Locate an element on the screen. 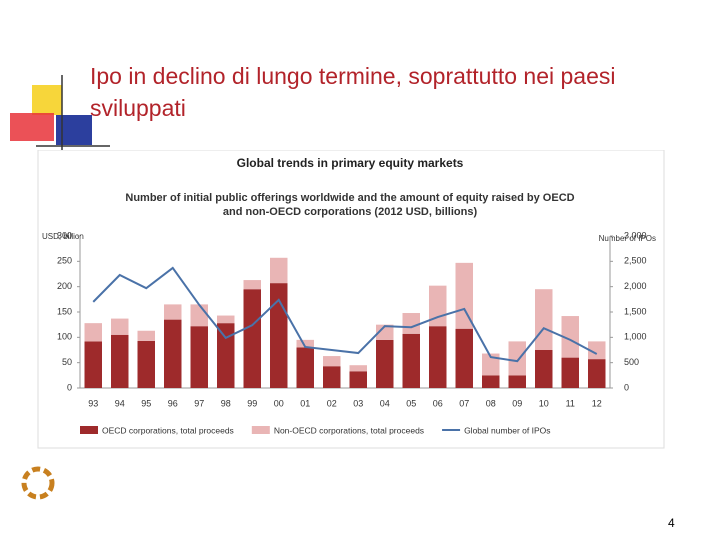  y-tick-label: 300 is located at coordinates (64, 235).